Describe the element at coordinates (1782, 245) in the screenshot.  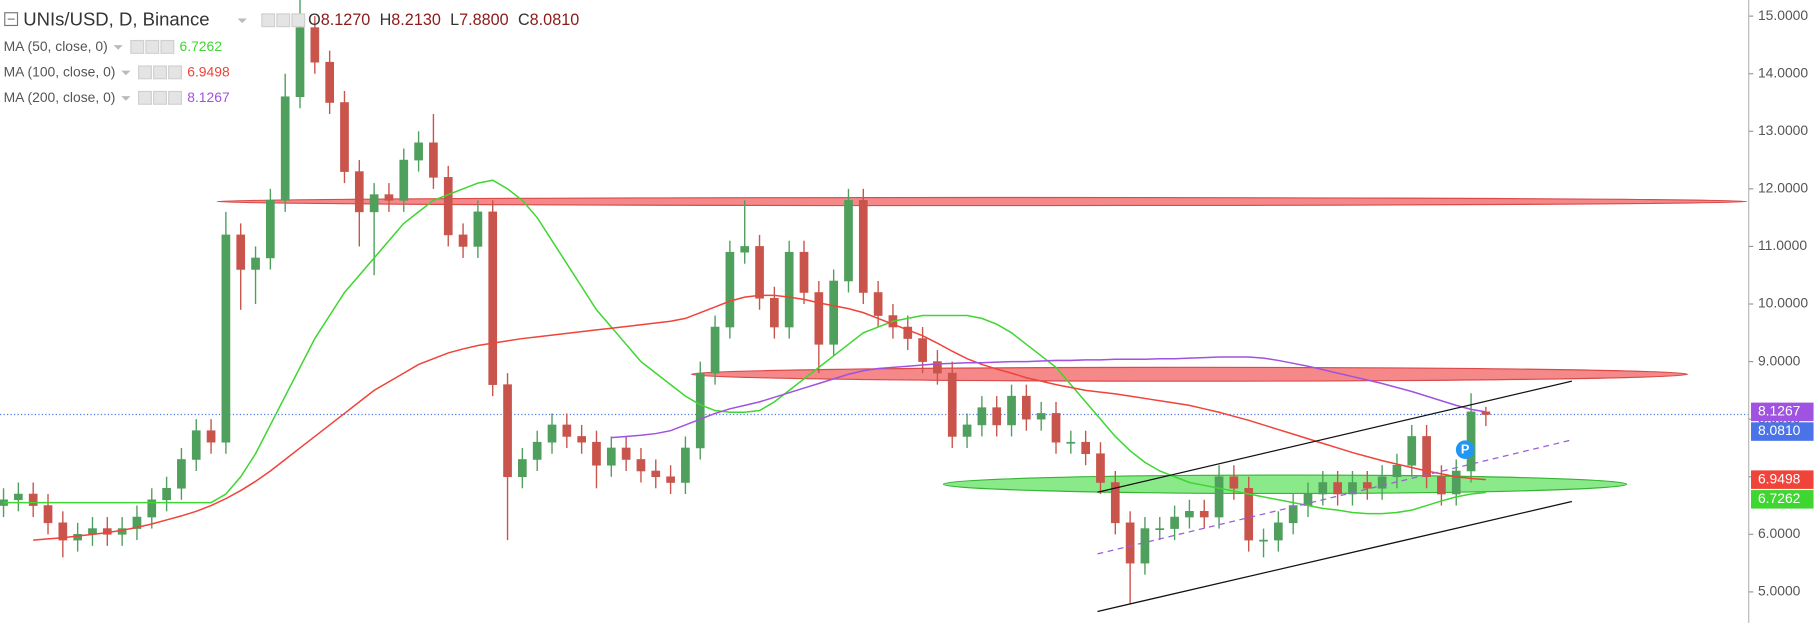
I see `y-tick-label: 11.0000` at that location.